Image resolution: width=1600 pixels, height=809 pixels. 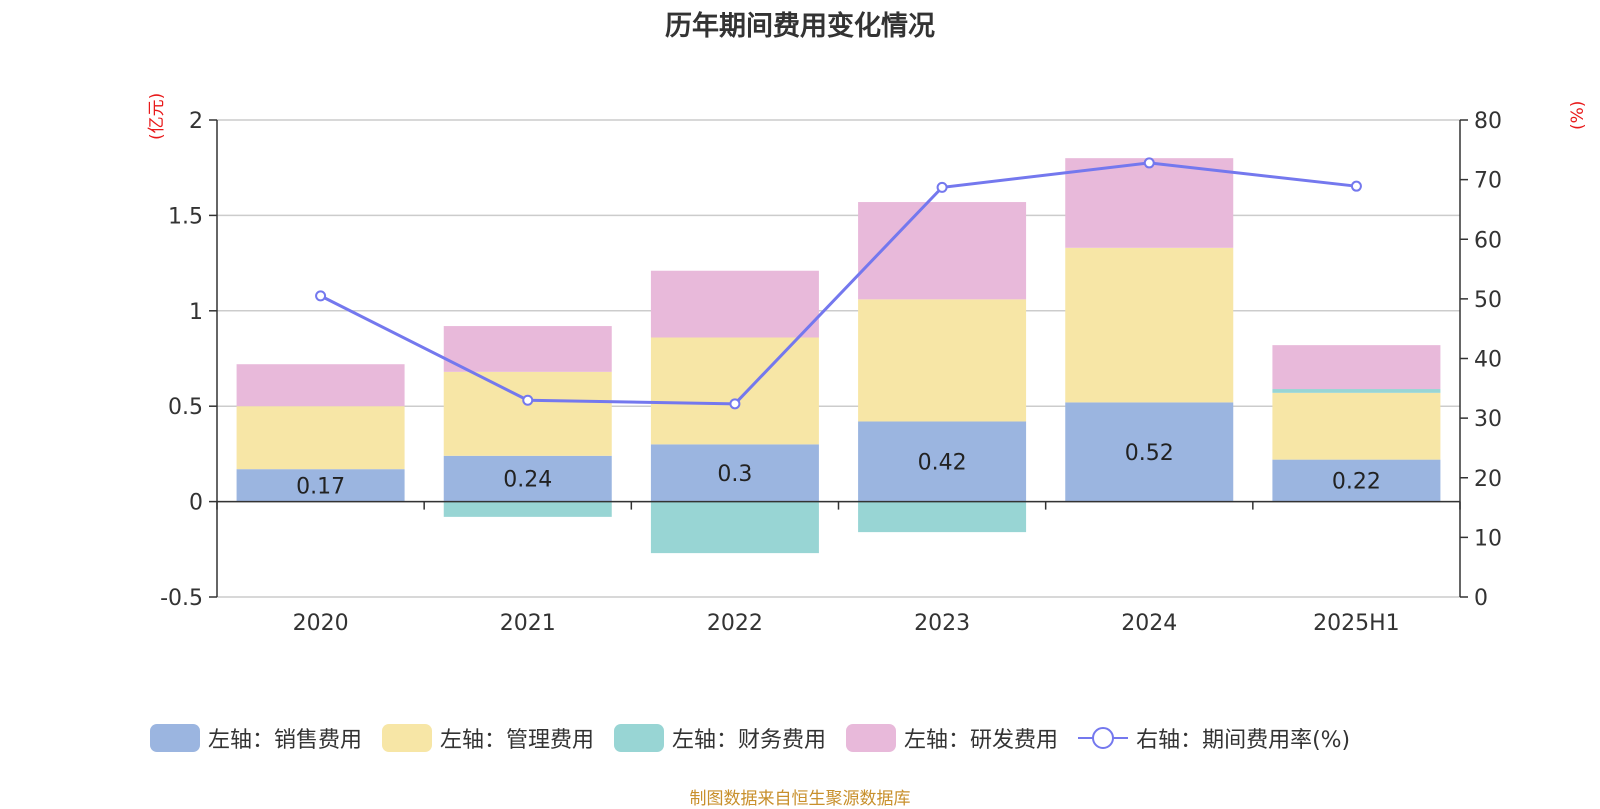 What do you see at coordinates (196, 312) in the screenshot?
I see `left-tick-label: 1` at bounding box center [196, 312].